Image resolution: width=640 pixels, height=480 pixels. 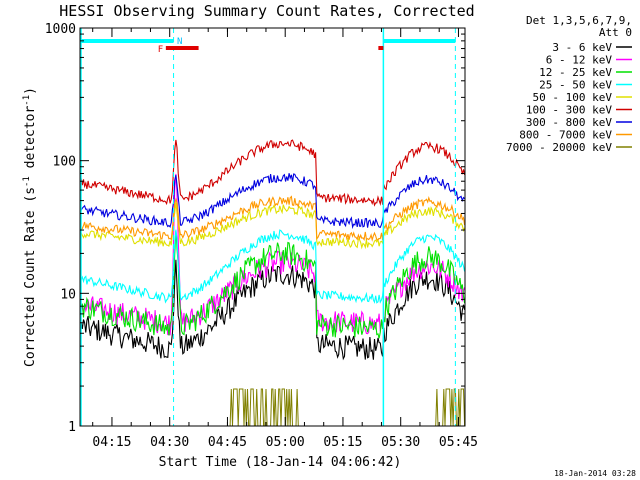 I want to click on x-tick-label: 04:45, so click(x=227, y=442).